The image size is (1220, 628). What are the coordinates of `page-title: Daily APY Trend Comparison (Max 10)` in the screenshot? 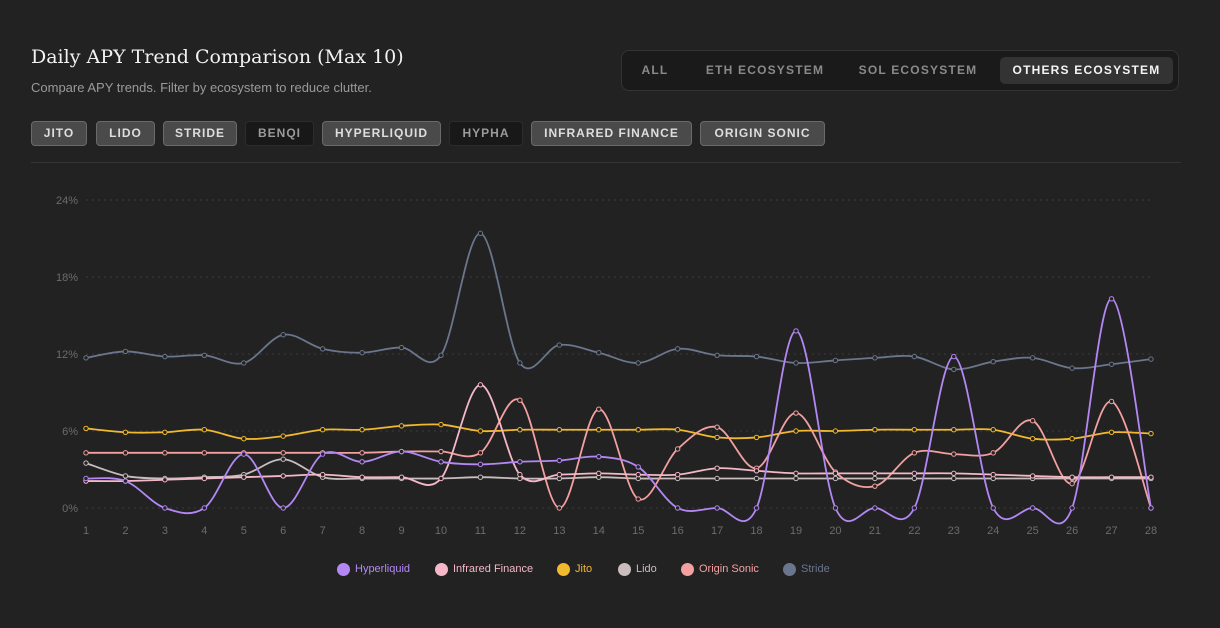 It's located at (217, 57).